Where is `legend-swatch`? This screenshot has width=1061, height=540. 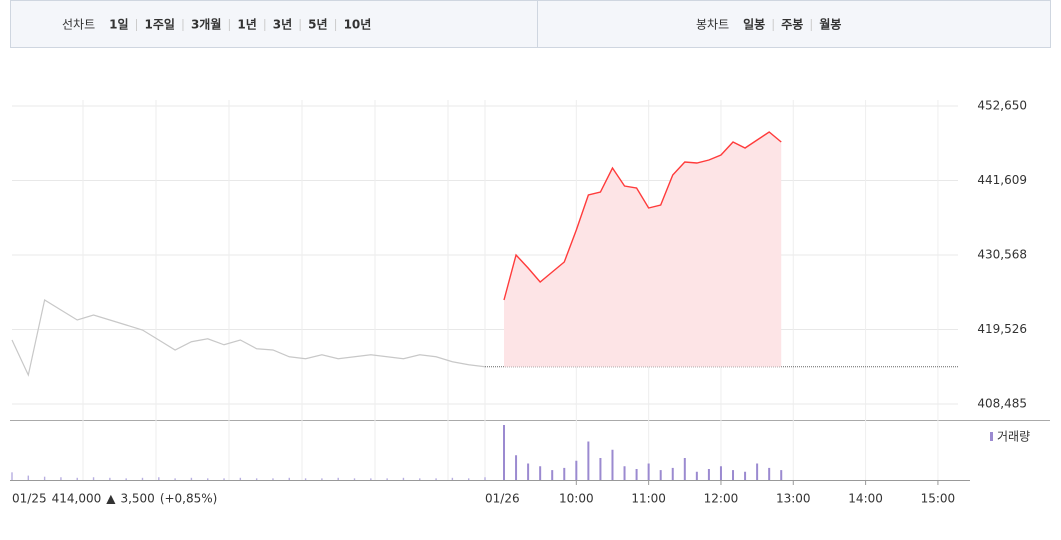
legend-swatch is located at coordinates (991, 436).